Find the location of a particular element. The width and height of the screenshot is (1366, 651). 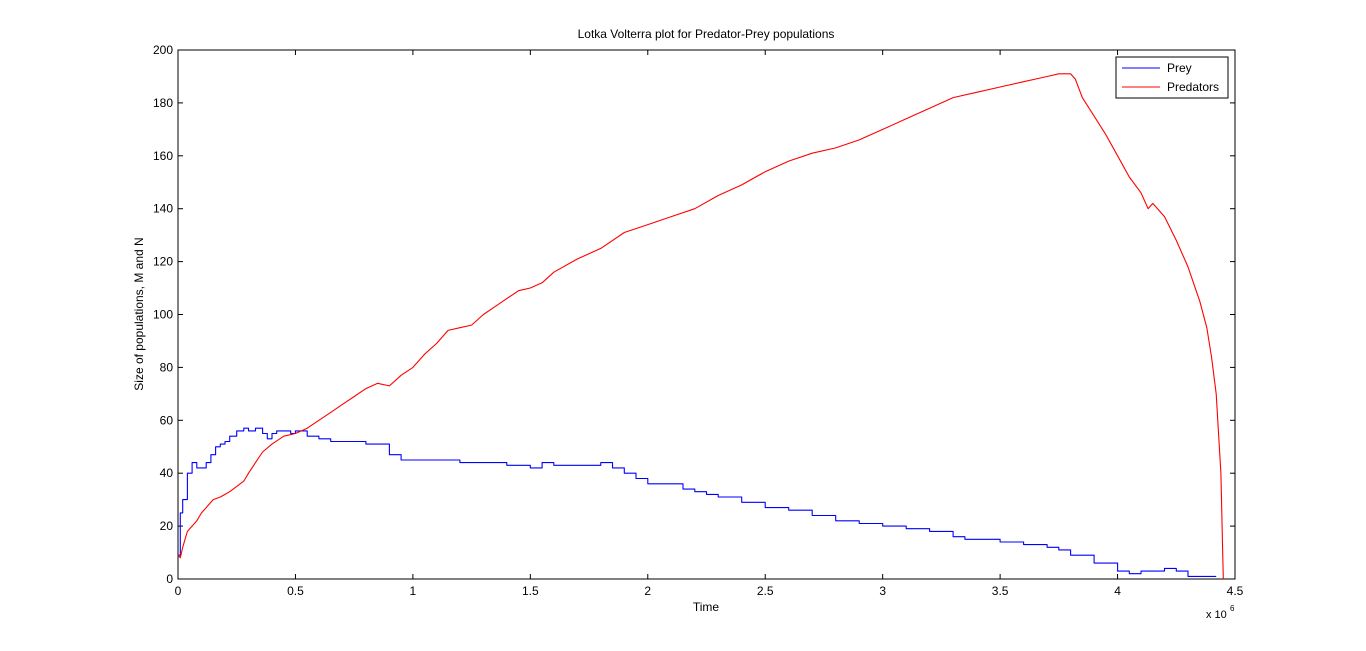

x-tick-label: 4.5 is located at coordinates (1235, 591).